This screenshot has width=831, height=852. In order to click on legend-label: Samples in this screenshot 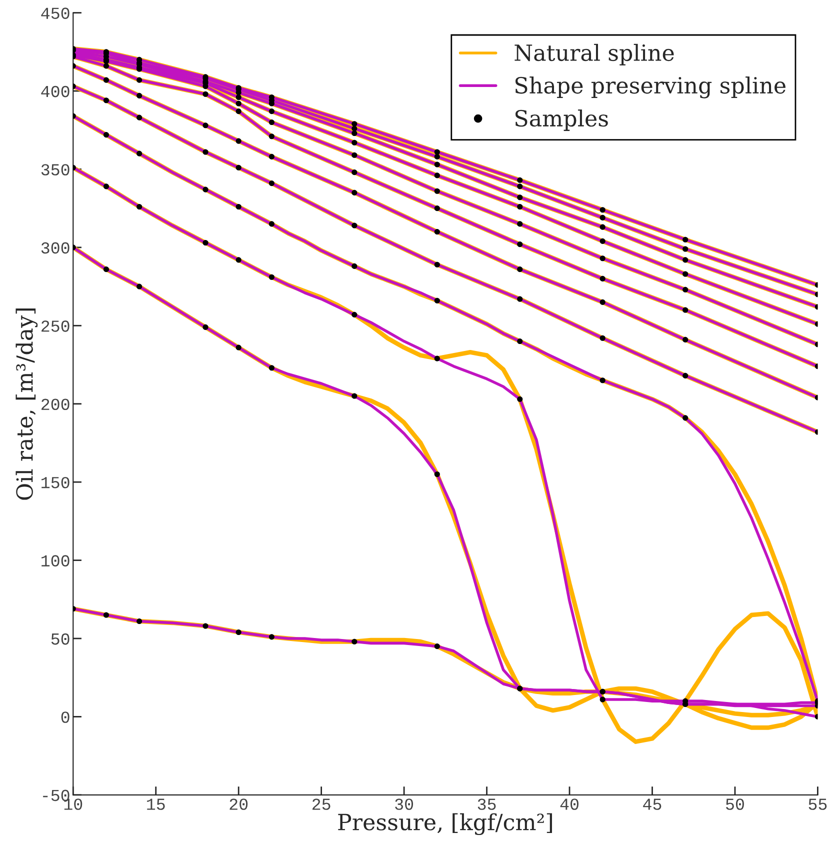, I will do `click(561, 120)`.